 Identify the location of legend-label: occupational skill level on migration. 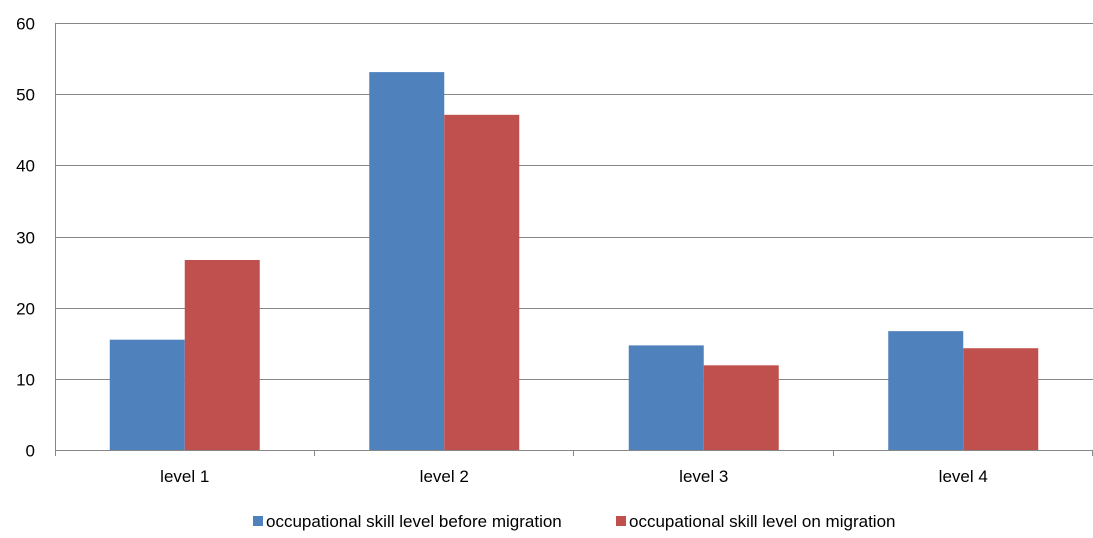
(762, 521).